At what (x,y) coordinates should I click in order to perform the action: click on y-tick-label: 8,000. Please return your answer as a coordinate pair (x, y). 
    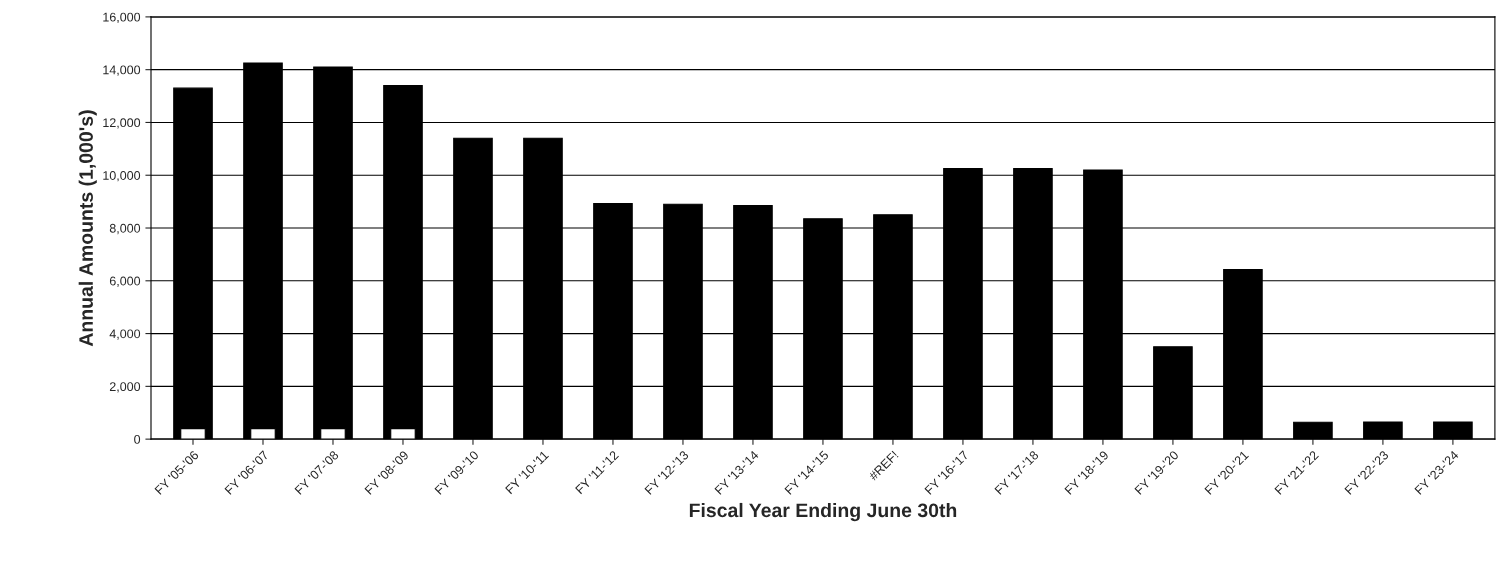
    Looking at the image, I should click on (125, 229).